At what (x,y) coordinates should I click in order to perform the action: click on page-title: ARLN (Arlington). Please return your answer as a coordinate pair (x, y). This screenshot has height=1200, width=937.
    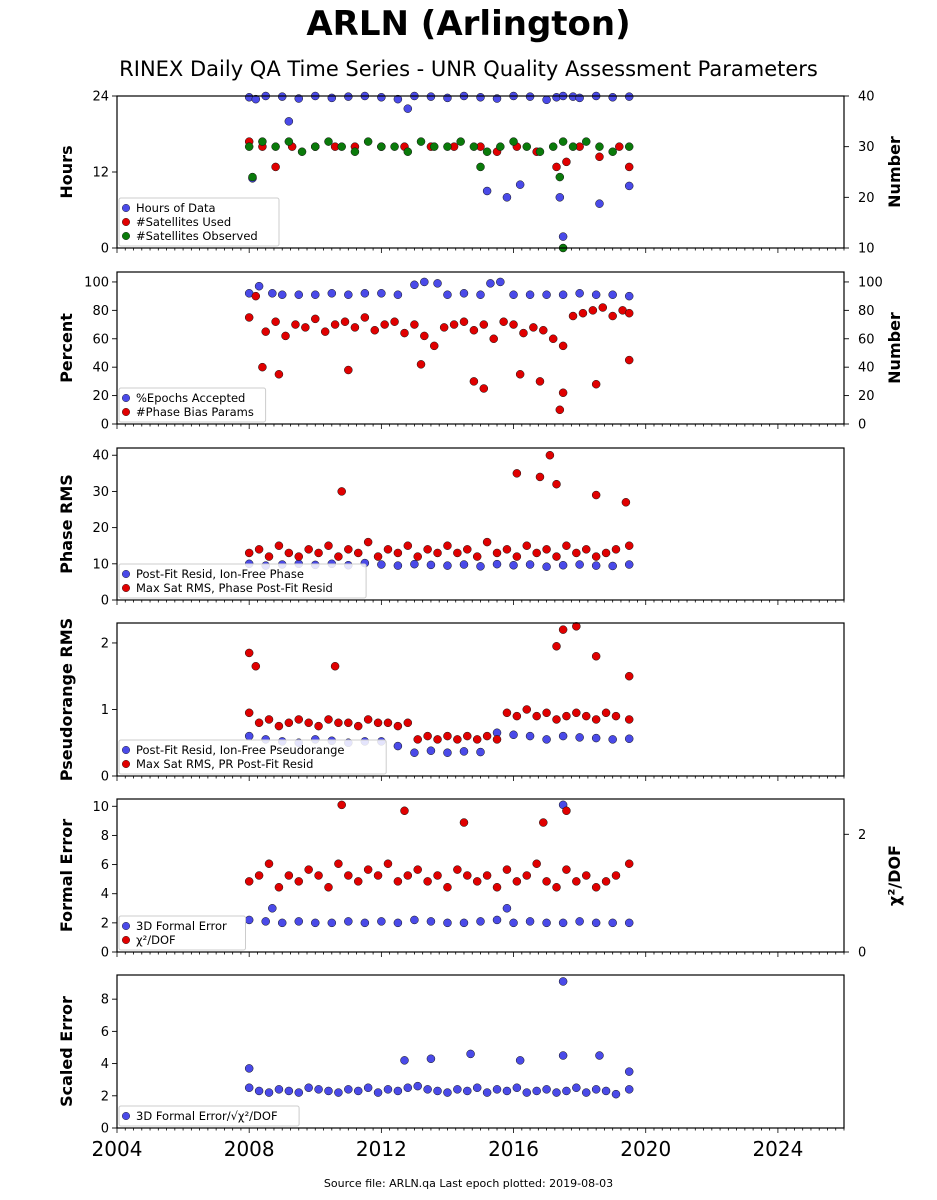
    Looking at the image, I should click on (468, 24).